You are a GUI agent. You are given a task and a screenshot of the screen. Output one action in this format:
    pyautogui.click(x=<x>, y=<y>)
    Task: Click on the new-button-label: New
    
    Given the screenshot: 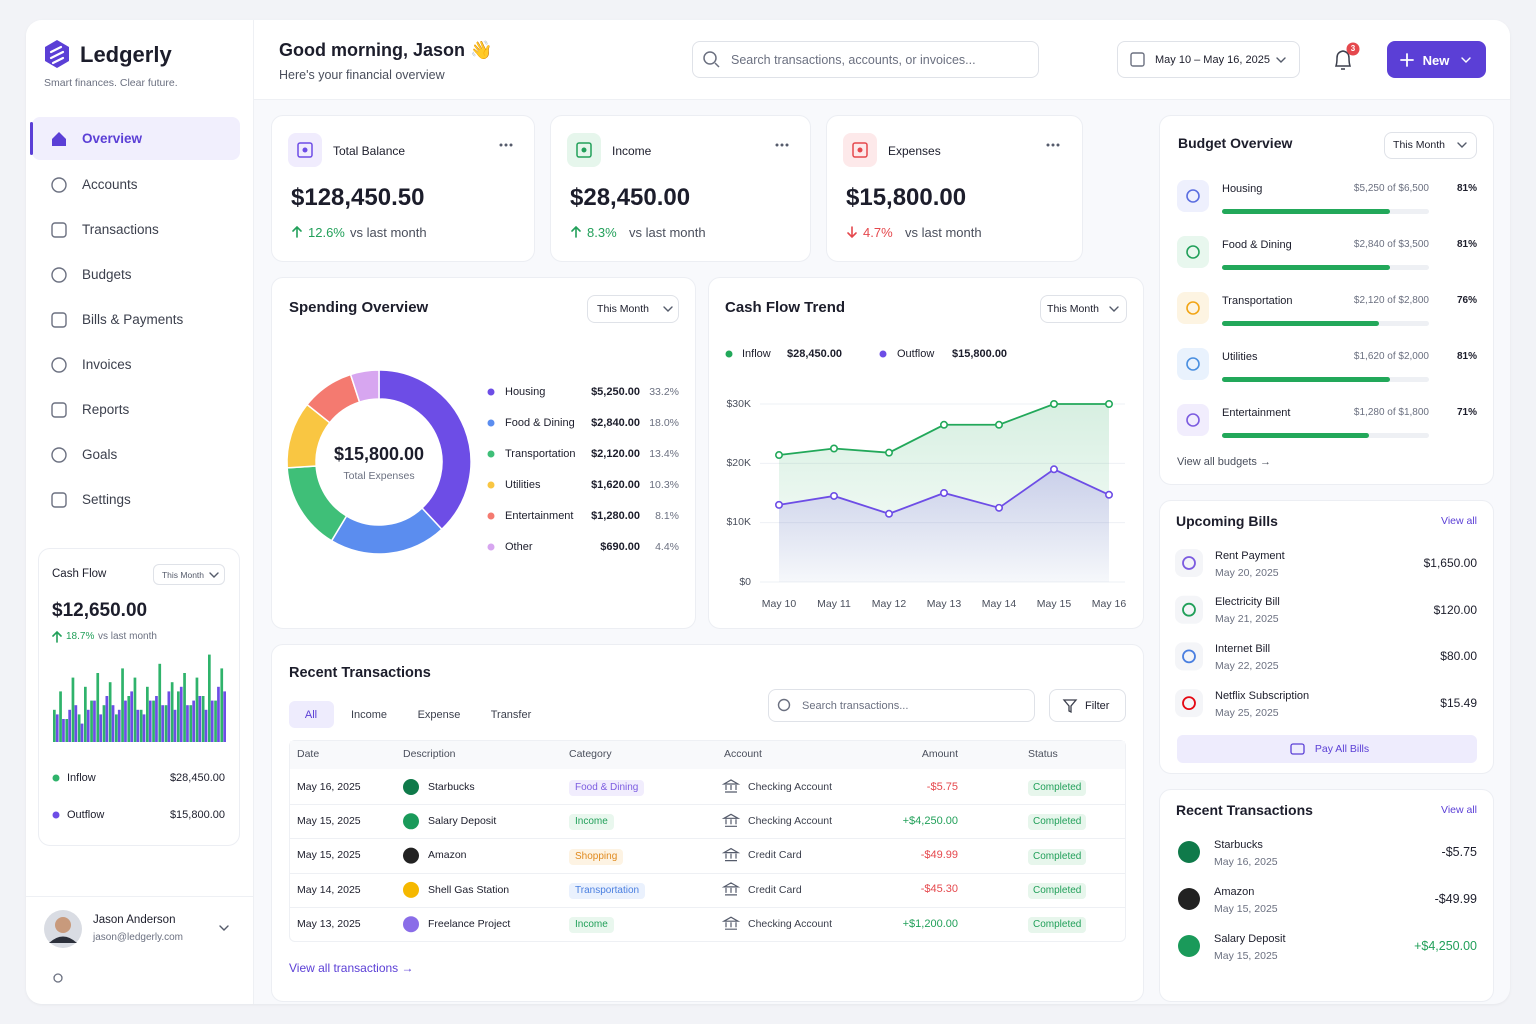 What is the action you would take?
    pyautogui.click(x=1436, y=60)
    